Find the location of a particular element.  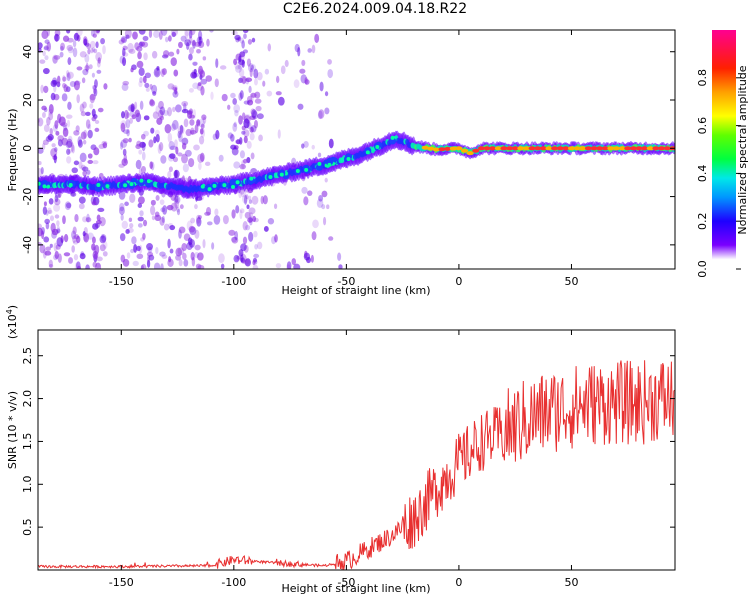

page-title: C2E6.2024.009.04.18.R22 is located at coordinates (375, 9).